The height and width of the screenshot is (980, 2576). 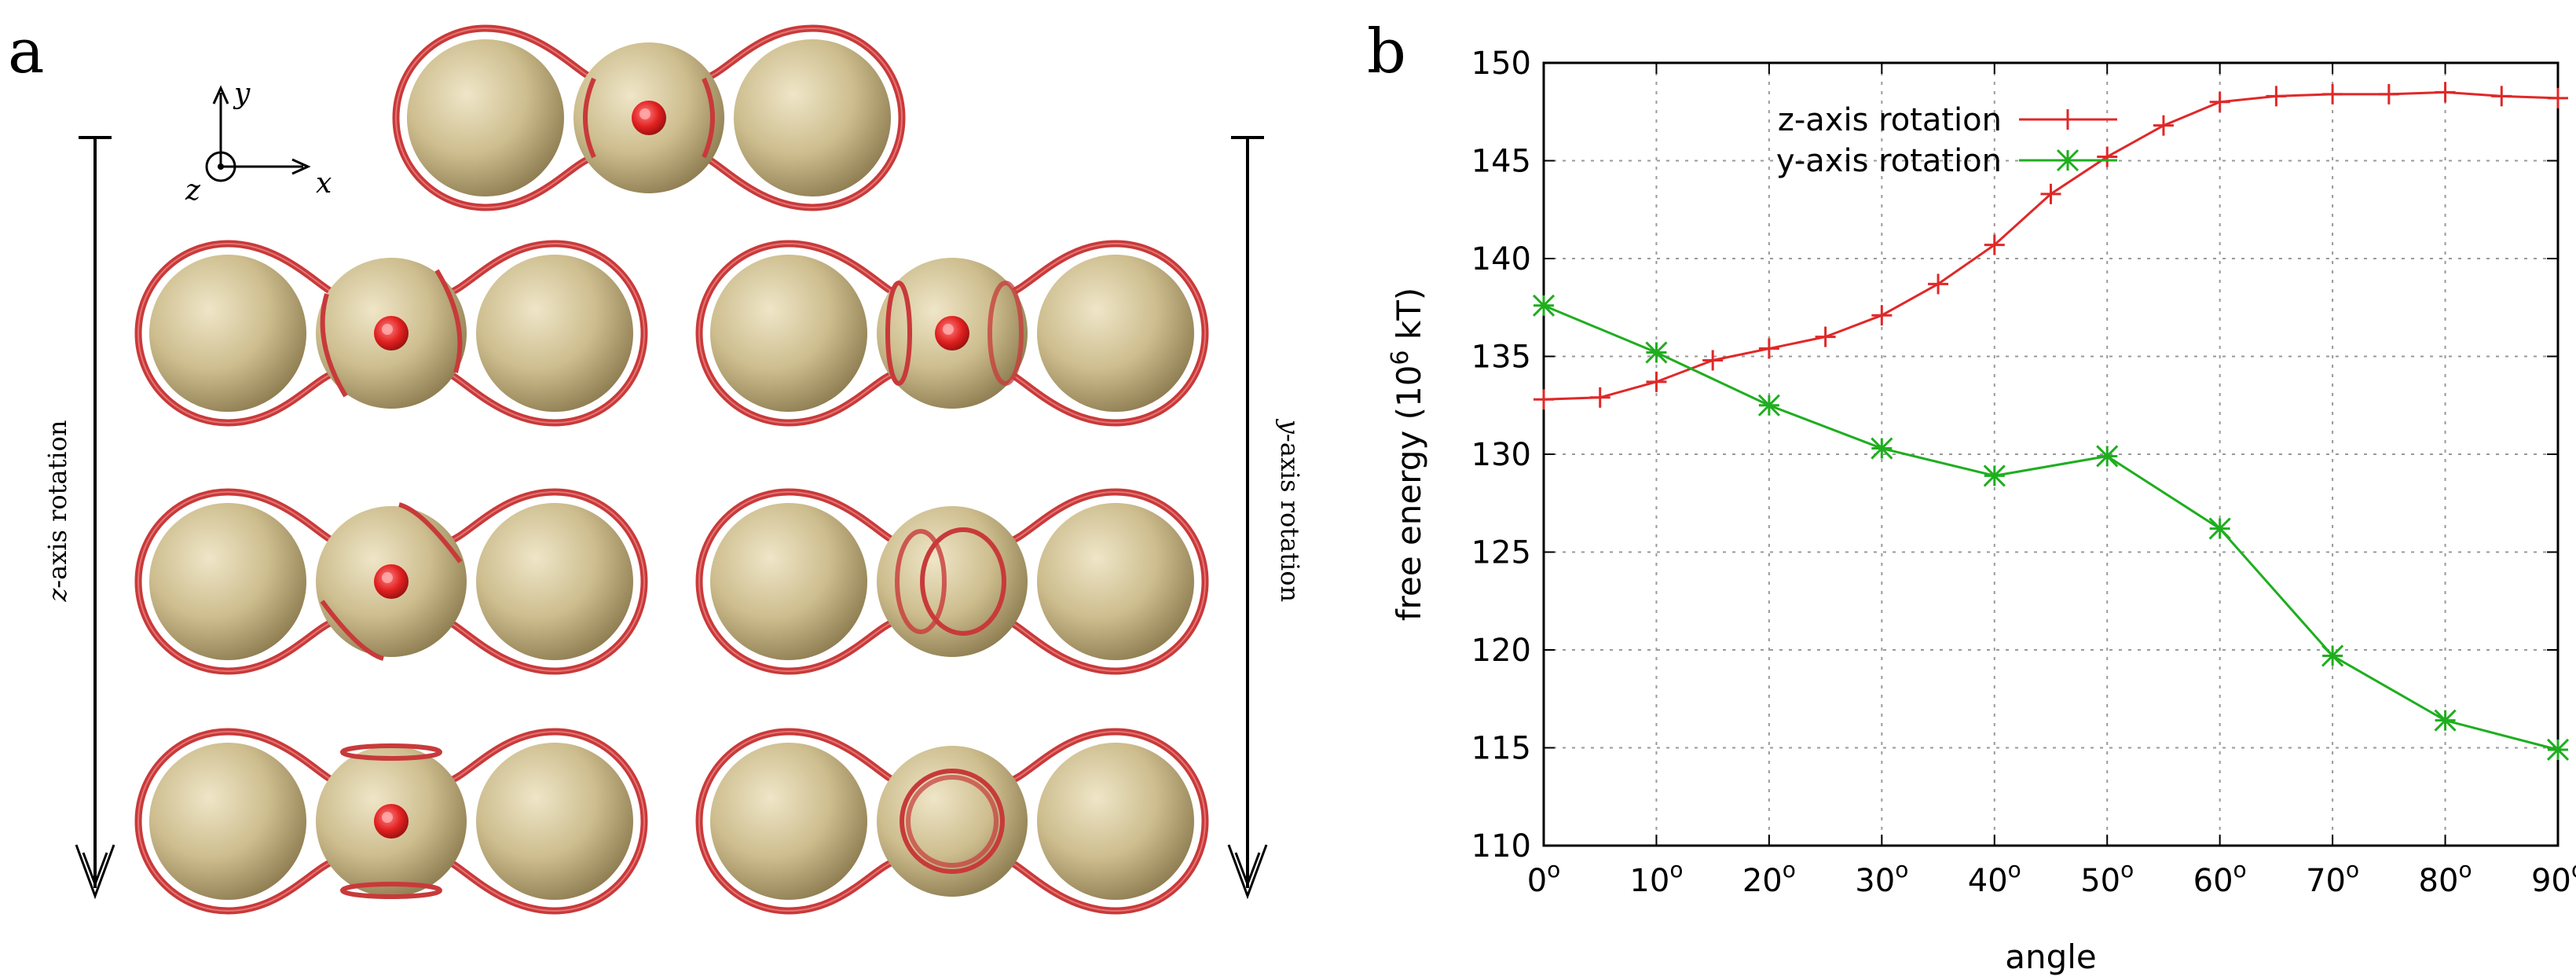 What do you see at coordinates (1890, 120) in the screenshot?
I see `legend-label: z-axis rotation` at bounding box center [1890, 120].